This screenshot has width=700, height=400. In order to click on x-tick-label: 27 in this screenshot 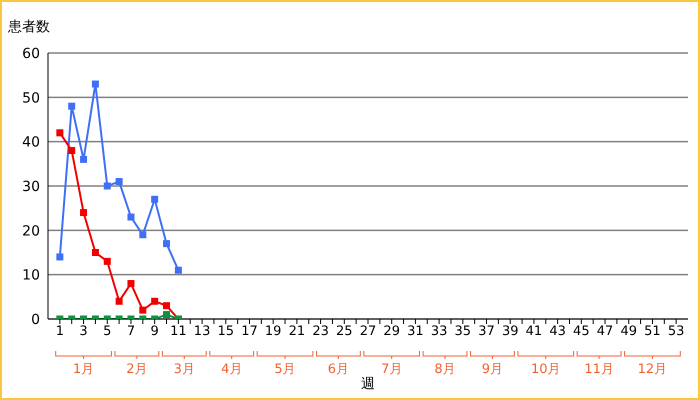, I will do `click(368, 332)`.